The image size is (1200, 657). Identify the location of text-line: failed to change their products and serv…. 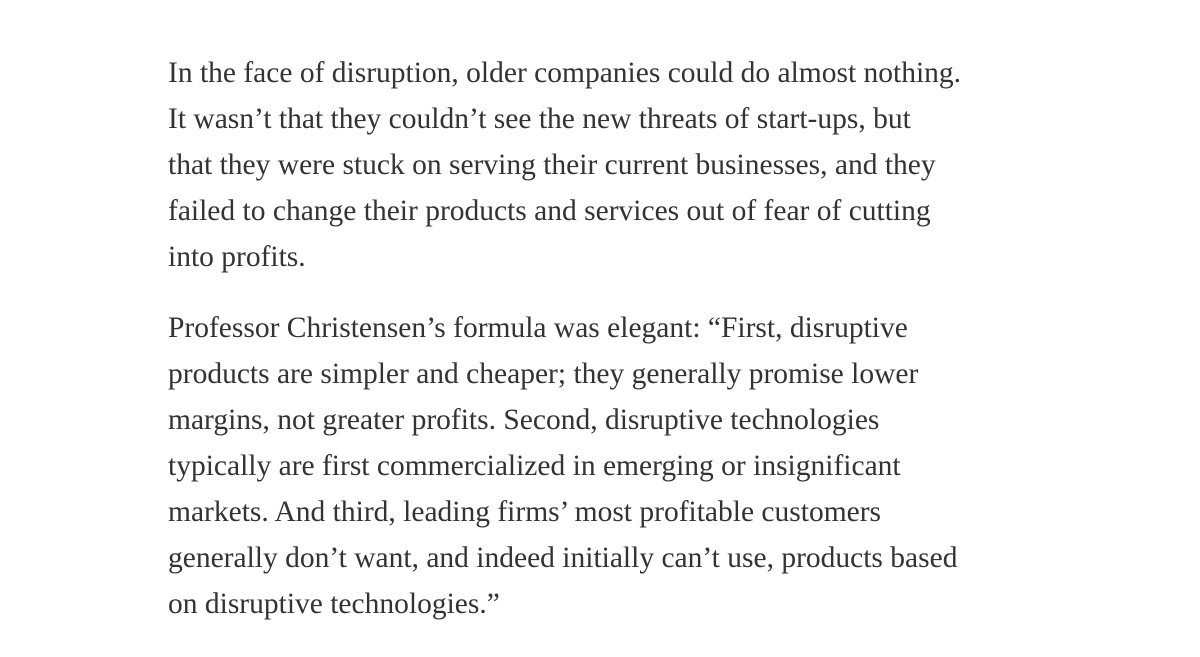
(549, 211).